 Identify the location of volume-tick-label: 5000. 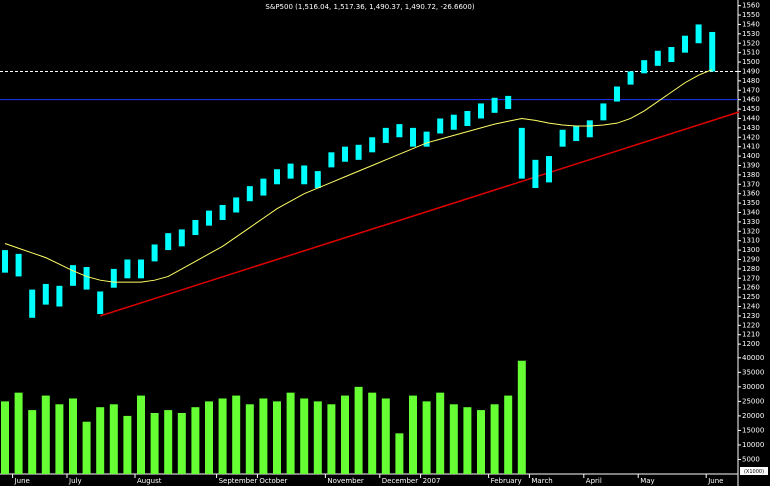
(751, 459).